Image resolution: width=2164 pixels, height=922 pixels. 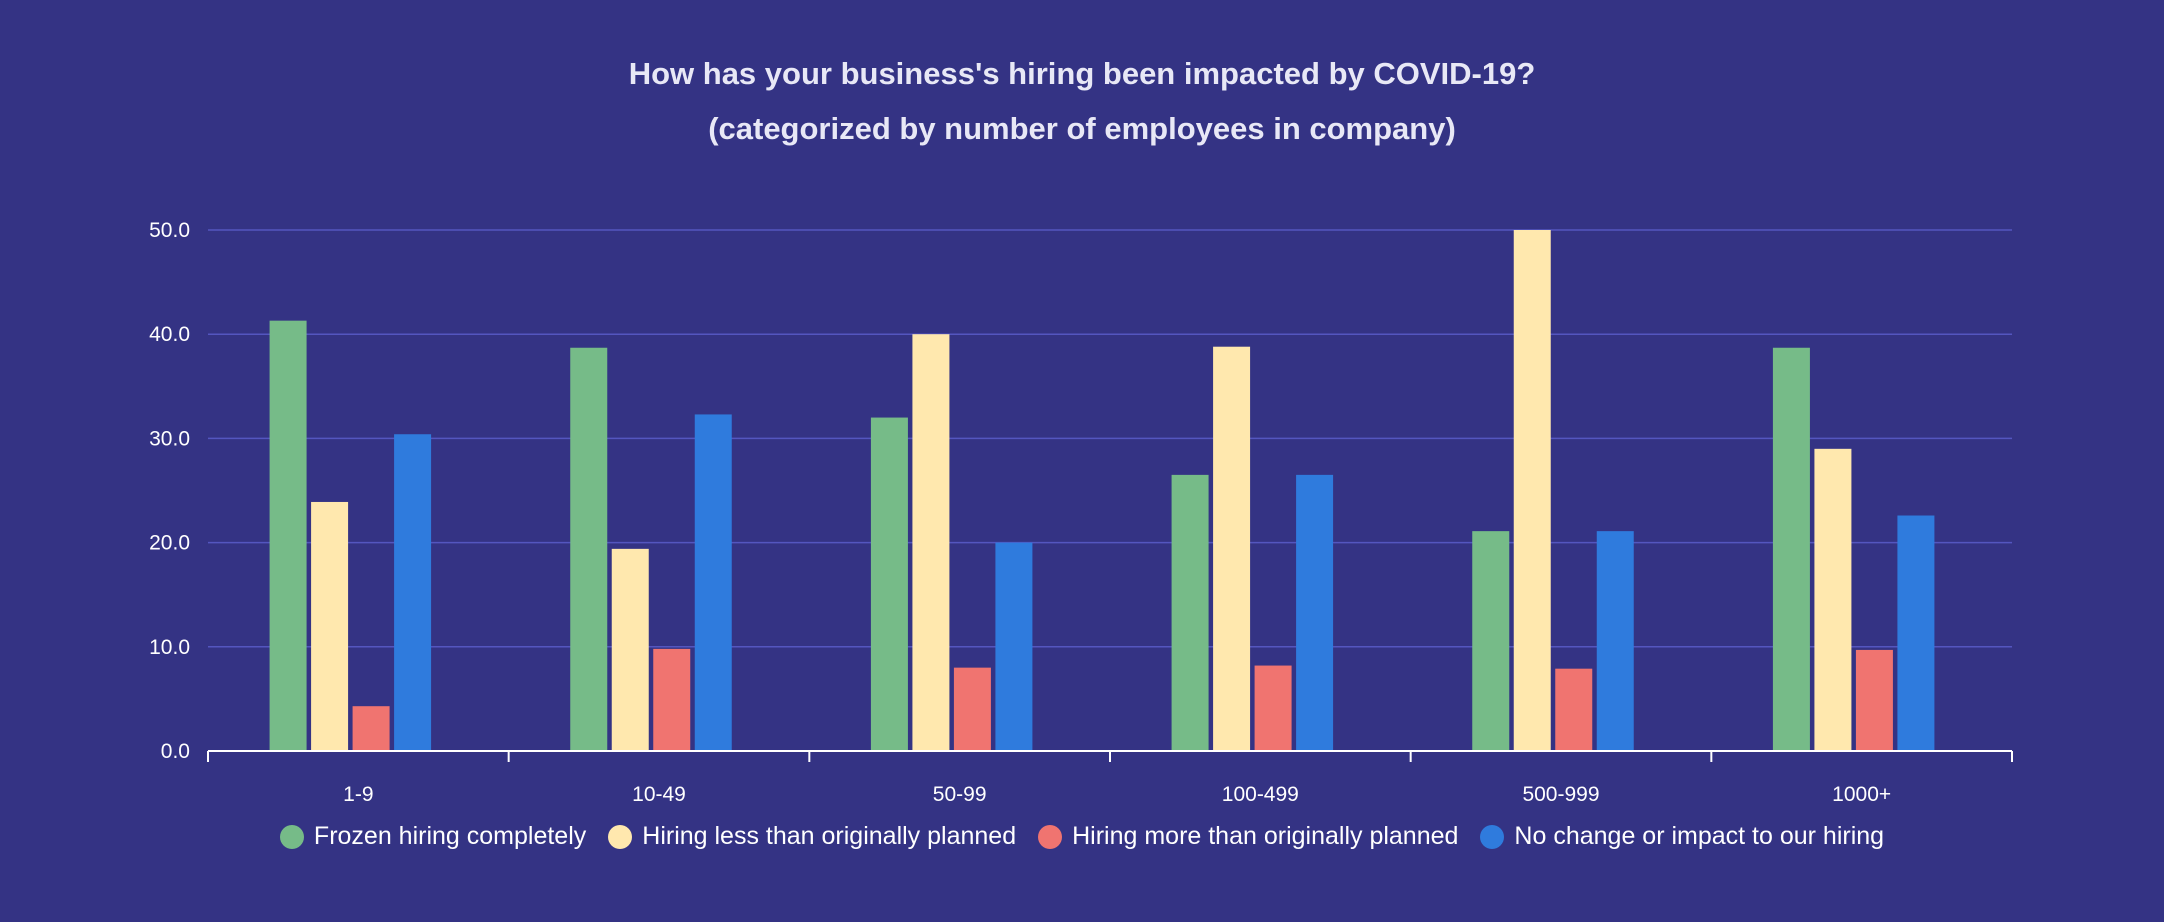 I want to click on y-tick-label: 10.0, so click(x=169, y=647).